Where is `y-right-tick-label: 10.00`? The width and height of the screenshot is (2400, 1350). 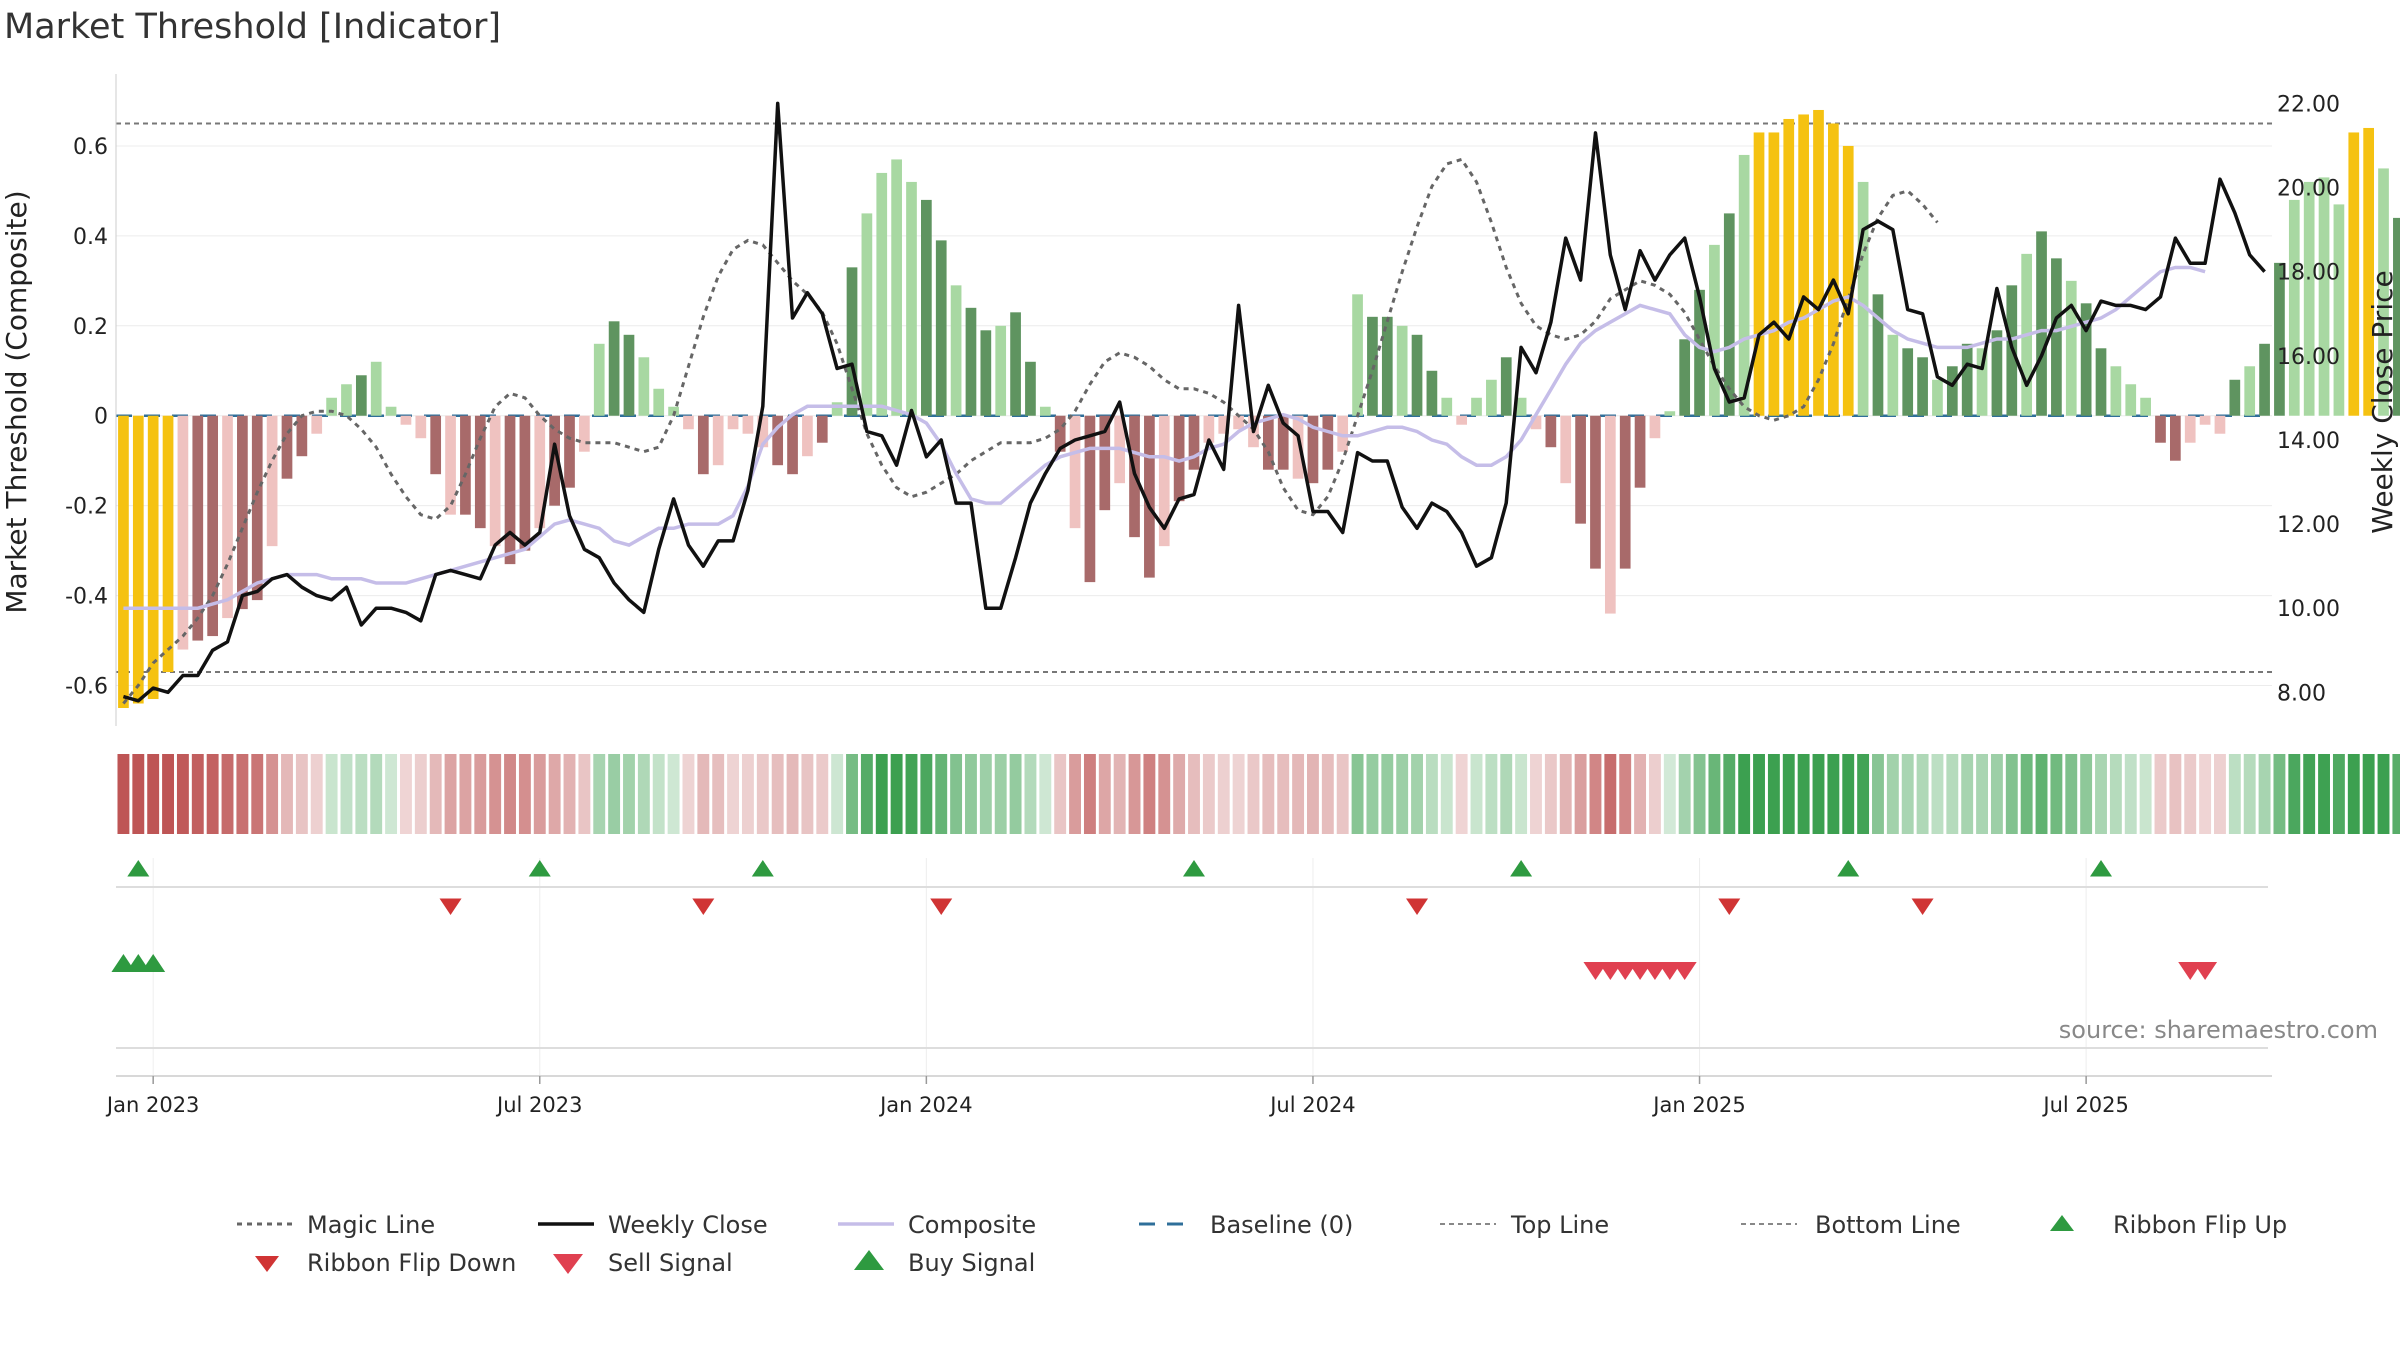
y-right-tick-label: 10.00 is located at coordinates (2308, 609).